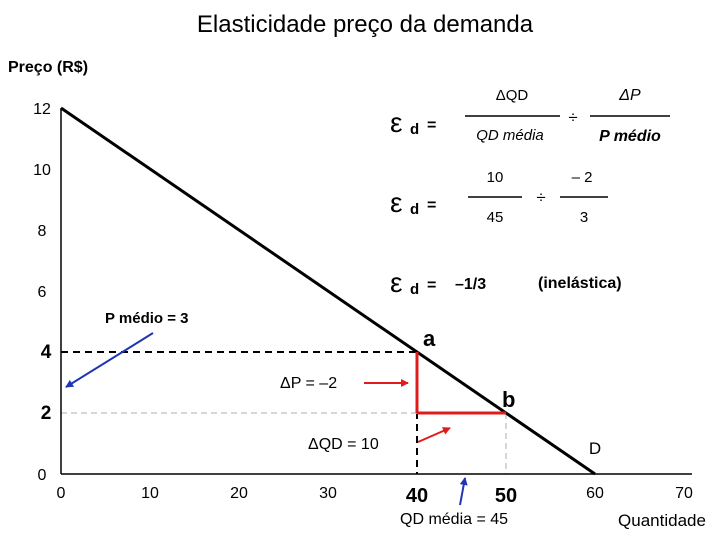 Image resolution: width=720 pixels, height=540 pixels. I want to click on qd-media-denominator: QD média, so click(510, 135).